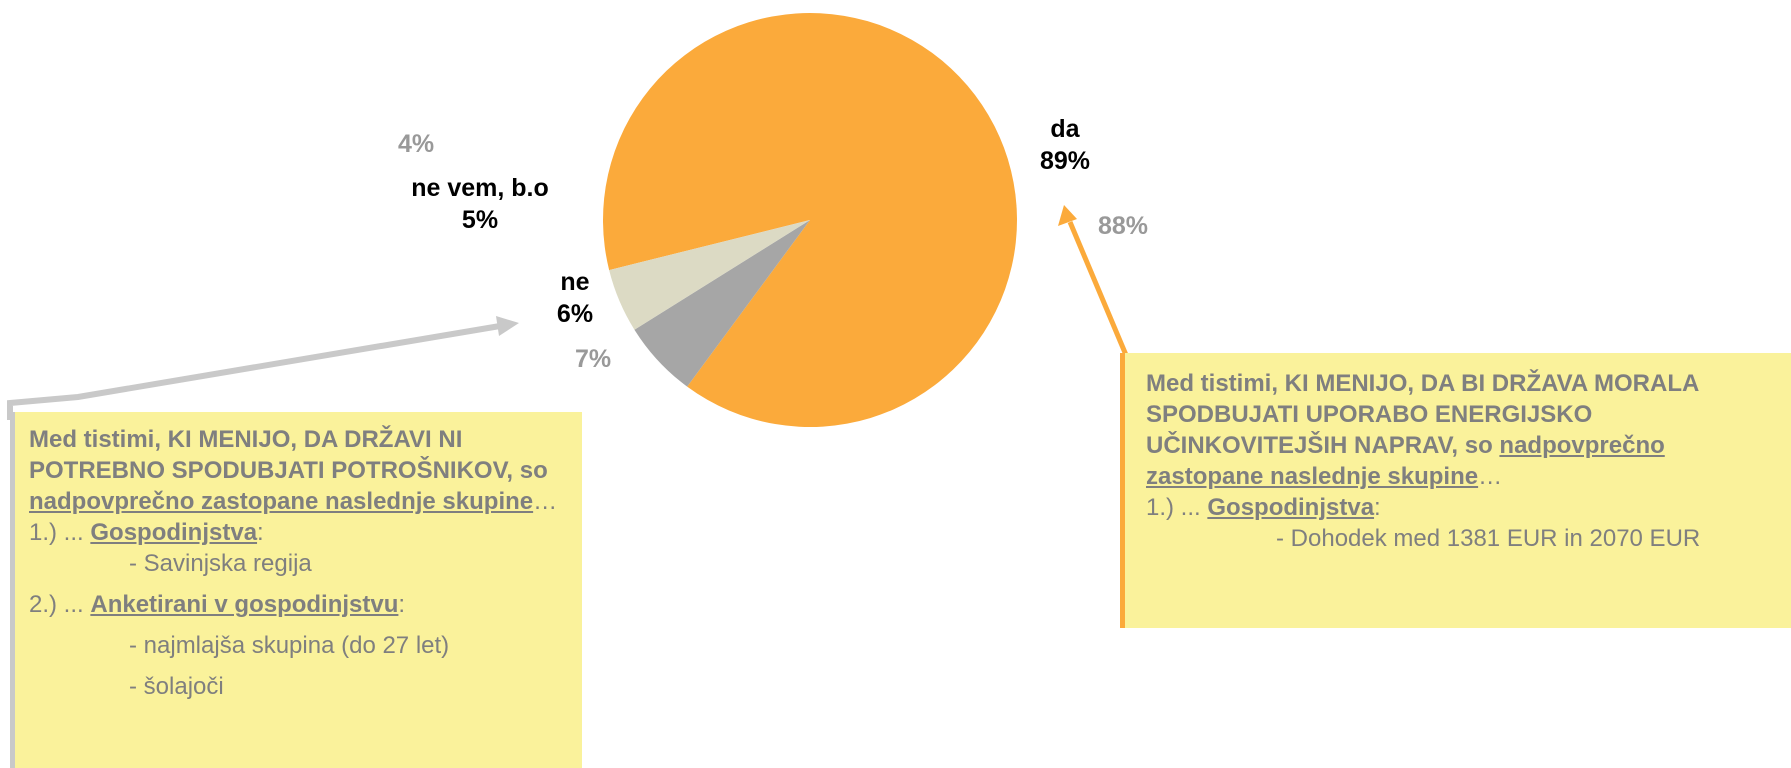  I want to click on left-callout-group2-colon: :, so click(402, 604).